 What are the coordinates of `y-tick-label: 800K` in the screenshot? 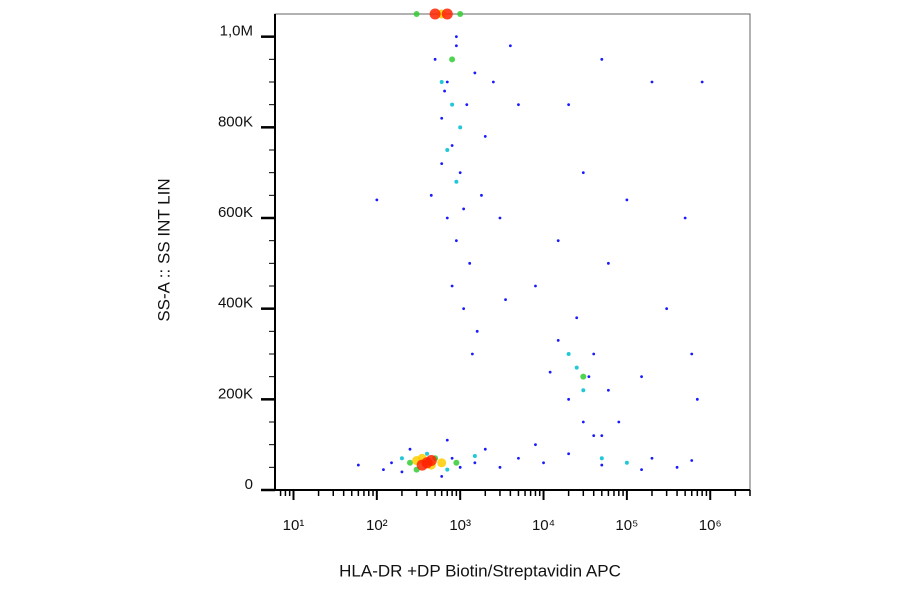 It's located at (235, 121).